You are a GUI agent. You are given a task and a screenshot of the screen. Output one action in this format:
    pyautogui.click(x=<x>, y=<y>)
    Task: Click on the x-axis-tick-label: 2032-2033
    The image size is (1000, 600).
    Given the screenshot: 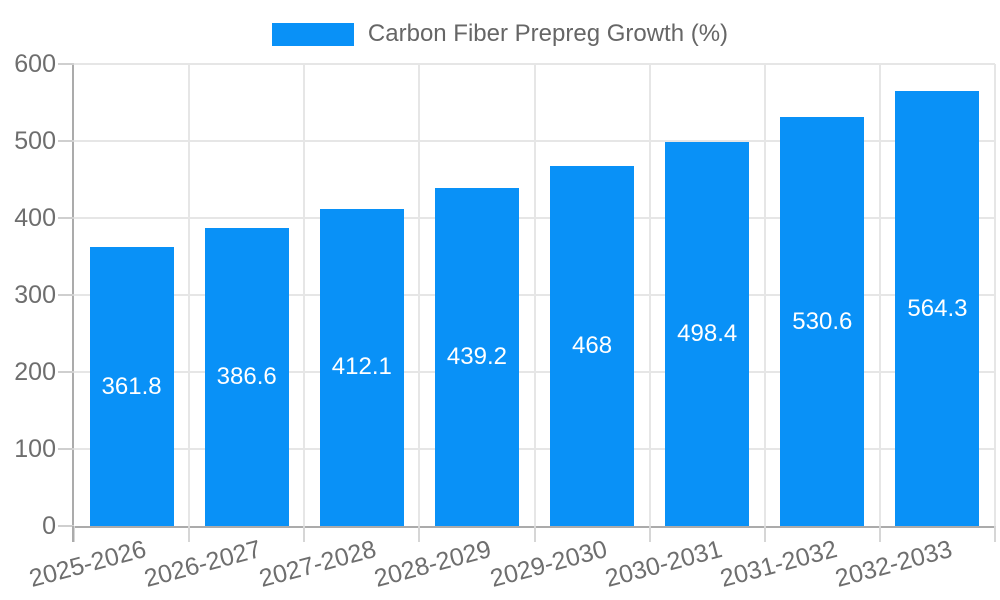 What is the action you would take?
    pyautogui.click(x=893, y=563)
    